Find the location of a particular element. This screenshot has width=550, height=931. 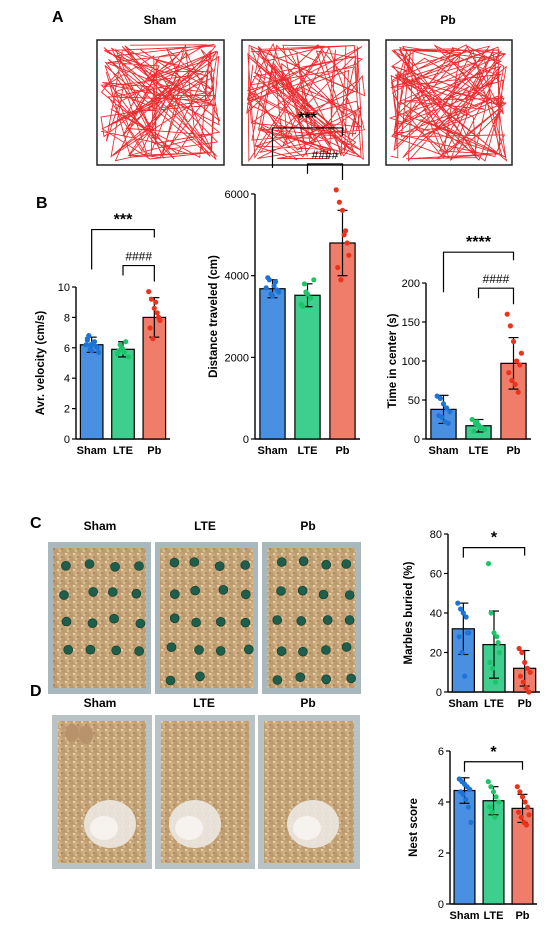

open-field-tracks is located at coordinates (304, 102).